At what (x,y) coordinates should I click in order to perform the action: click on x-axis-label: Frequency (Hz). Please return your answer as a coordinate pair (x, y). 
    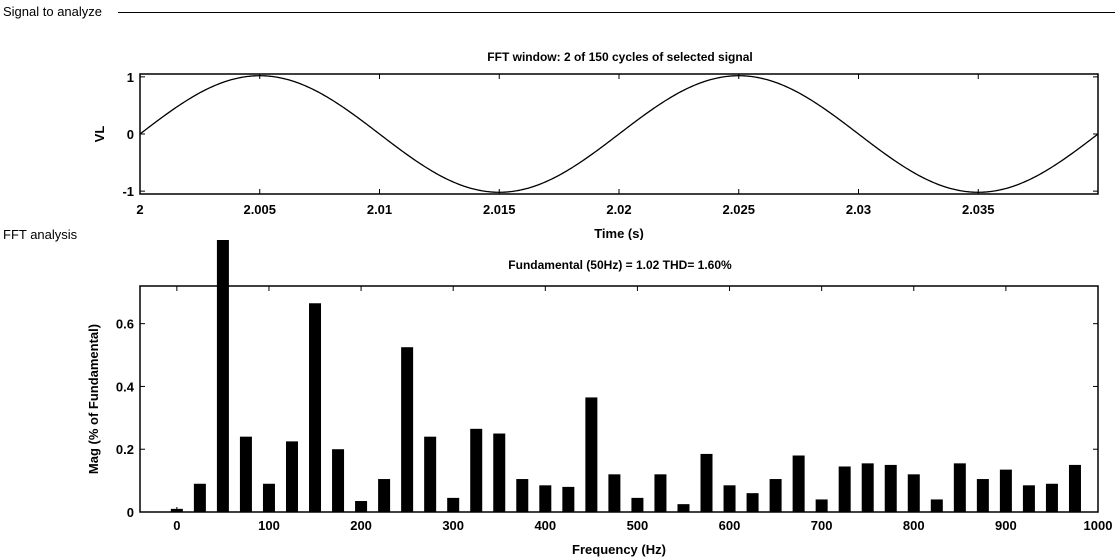
    Looking at the image, I should click on (619, 549).